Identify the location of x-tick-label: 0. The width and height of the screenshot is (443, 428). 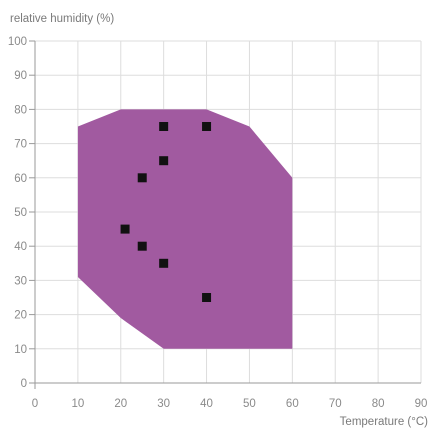
(35, 404).